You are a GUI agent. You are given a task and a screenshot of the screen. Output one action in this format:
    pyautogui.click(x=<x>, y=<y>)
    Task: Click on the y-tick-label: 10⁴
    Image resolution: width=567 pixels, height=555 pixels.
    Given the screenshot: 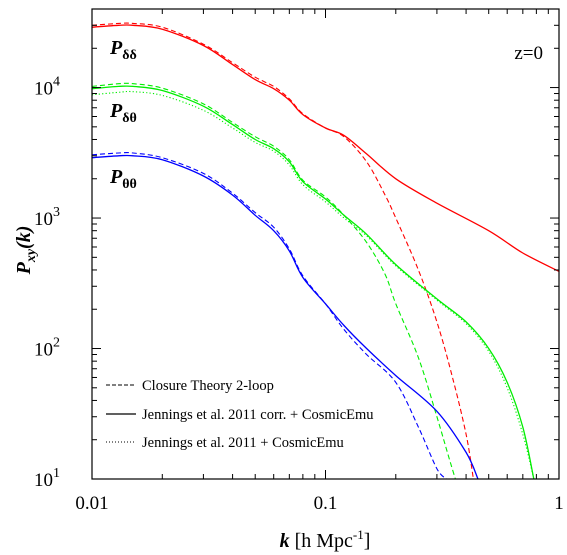 What is the action you would take?
    pyautogui.click(x=47, y=87)
    